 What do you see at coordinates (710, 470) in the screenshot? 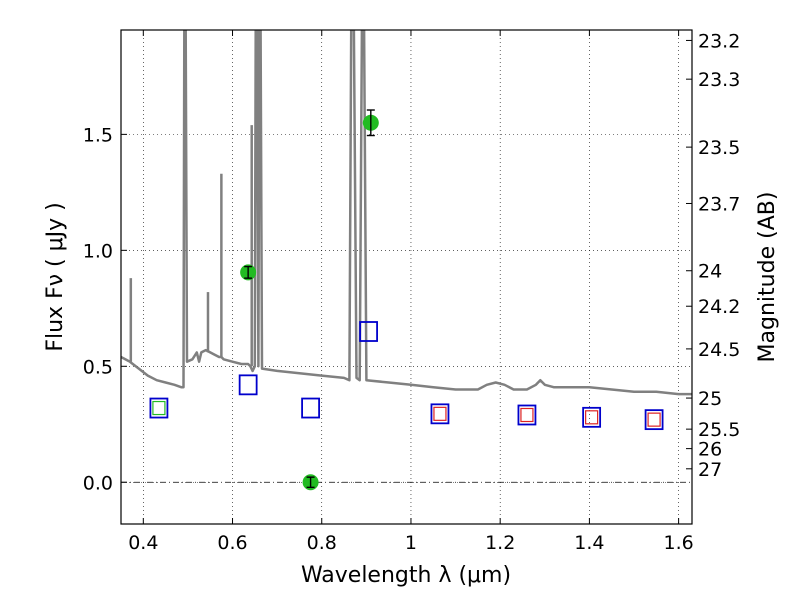
I see `y2-tick-label: 27` at bounding box center [710, 470].